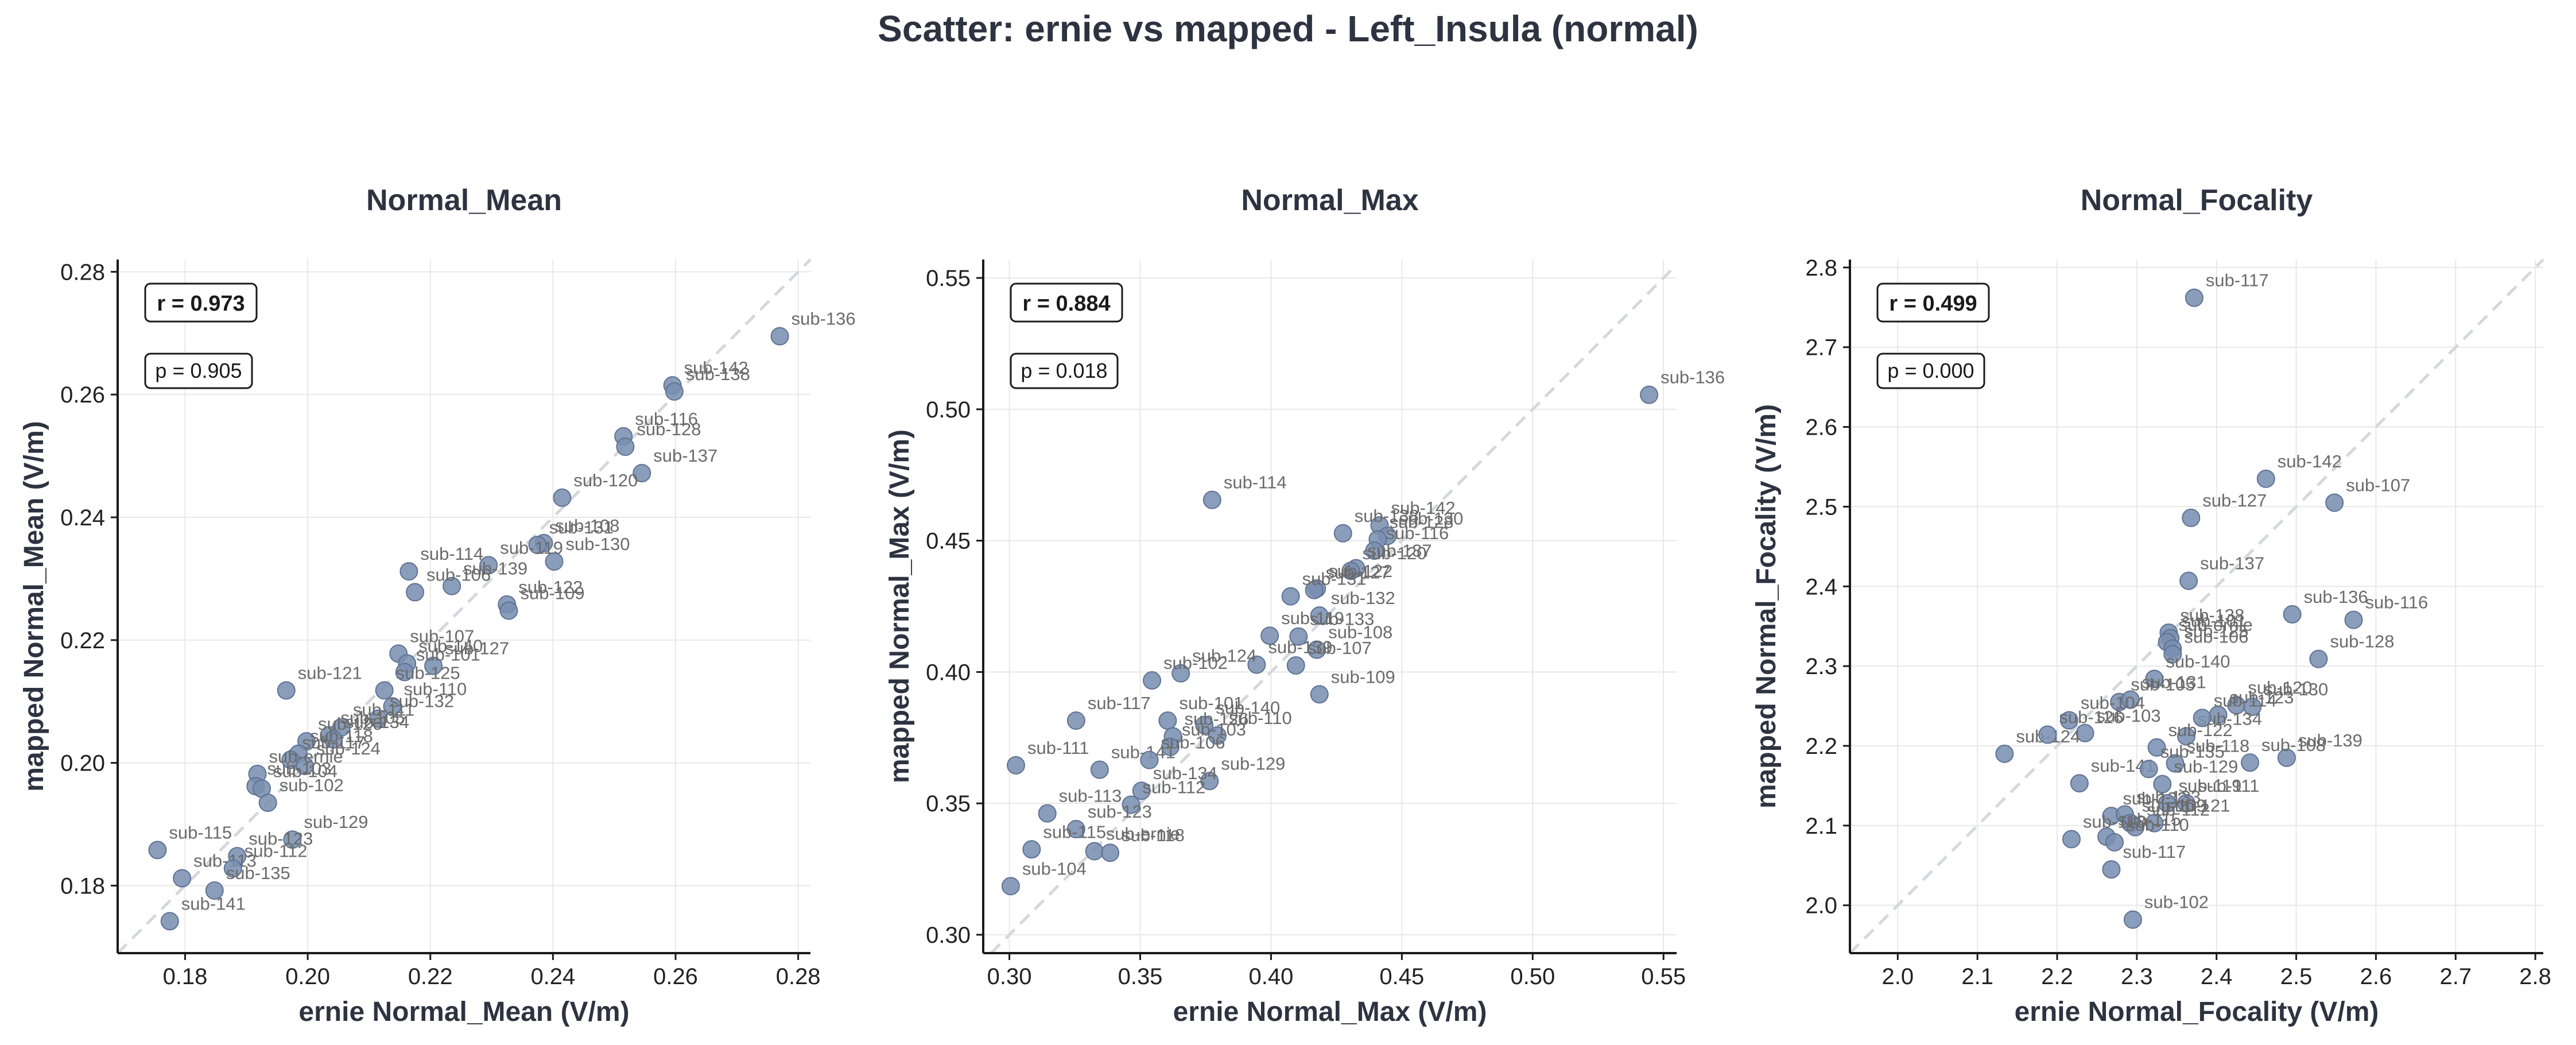 The height and width of the screenshot is (1045, 2576). What do you see at coordinates (1930, 371) in the screenshot?
I see `stat-p-box: p = 0.000` at bounding box center [1930, 371].